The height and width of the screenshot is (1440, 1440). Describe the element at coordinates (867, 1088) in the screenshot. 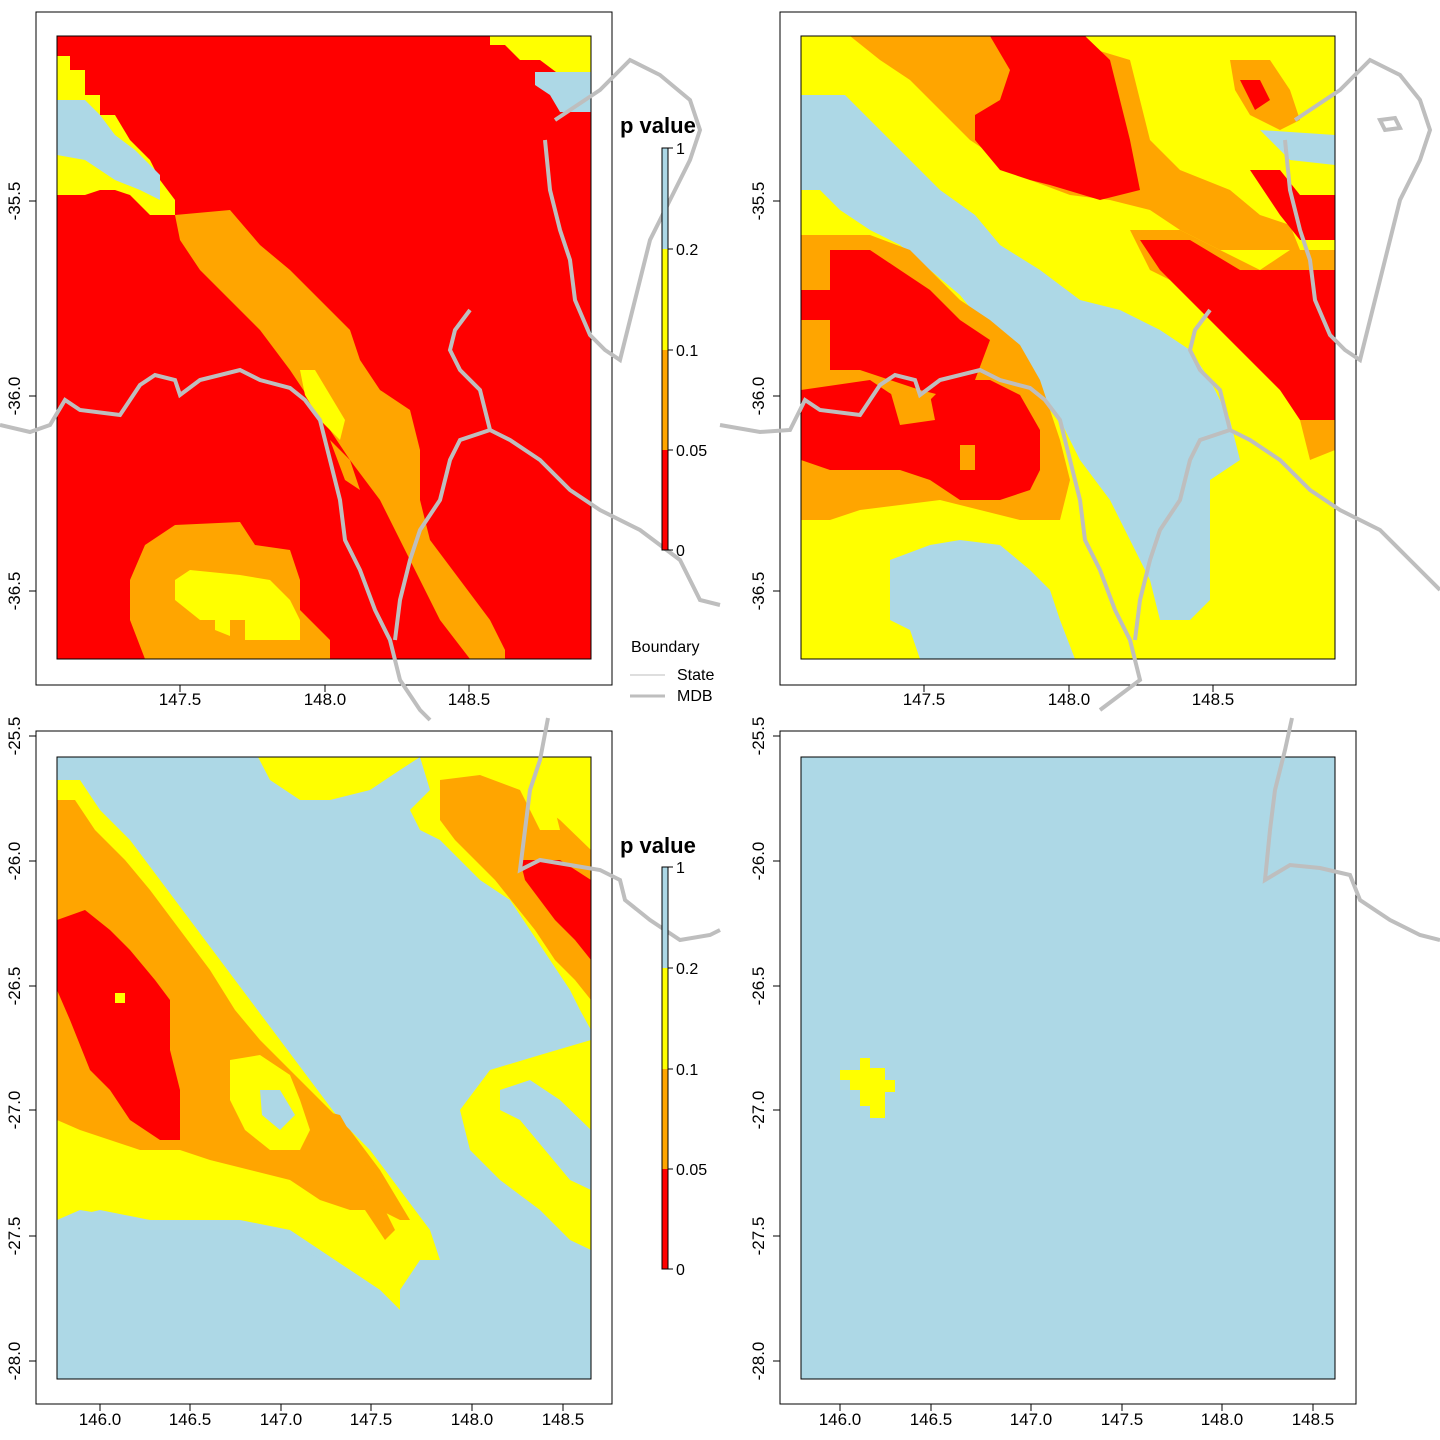

I see `heatmap-patch` at that location.